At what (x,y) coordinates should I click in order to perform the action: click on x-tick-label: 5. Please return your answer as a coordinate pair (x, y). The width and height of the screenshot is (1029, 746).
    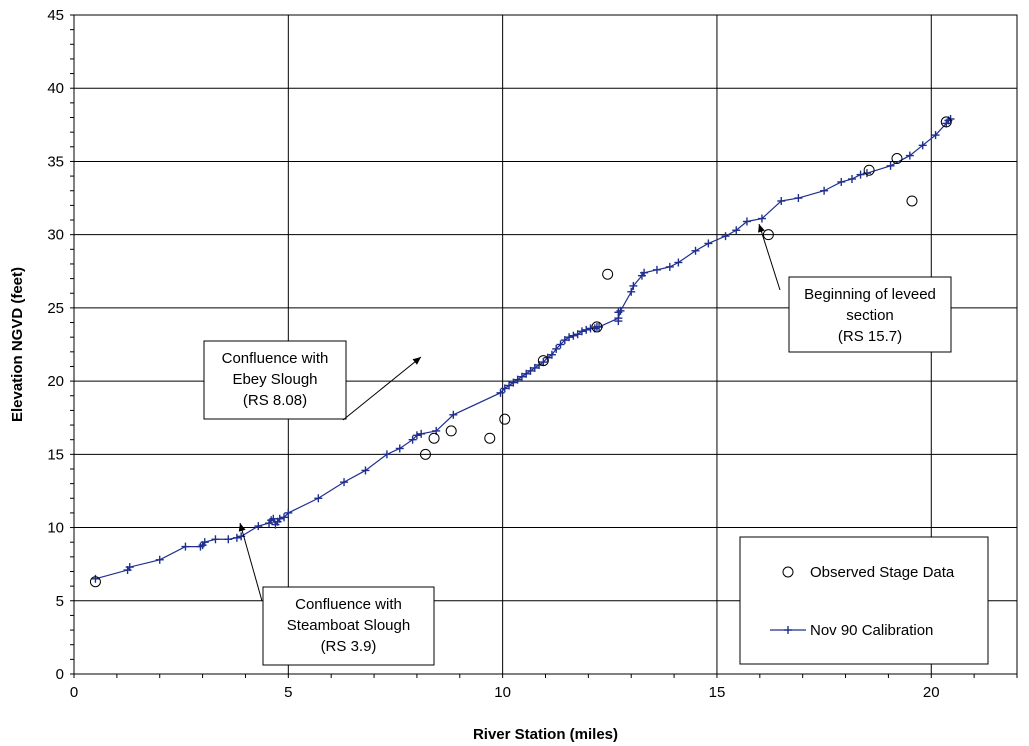
    Looking at the image, I should click on (288, 692).